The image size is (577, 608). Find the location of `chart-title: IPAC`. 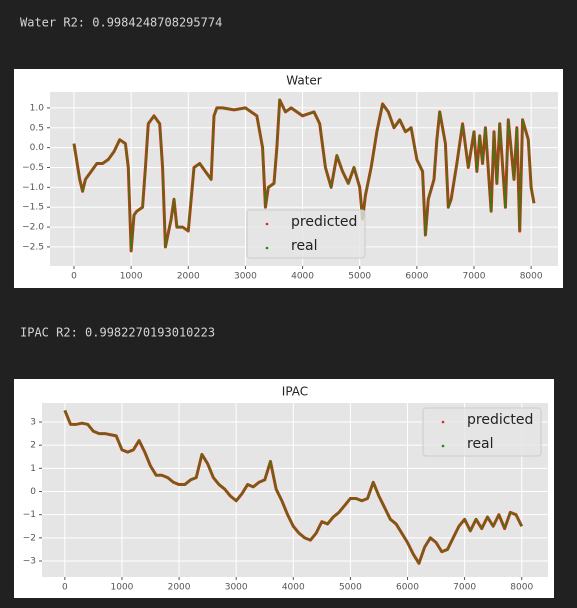

chart-title: IPAC is located at coordinates (295, 392).